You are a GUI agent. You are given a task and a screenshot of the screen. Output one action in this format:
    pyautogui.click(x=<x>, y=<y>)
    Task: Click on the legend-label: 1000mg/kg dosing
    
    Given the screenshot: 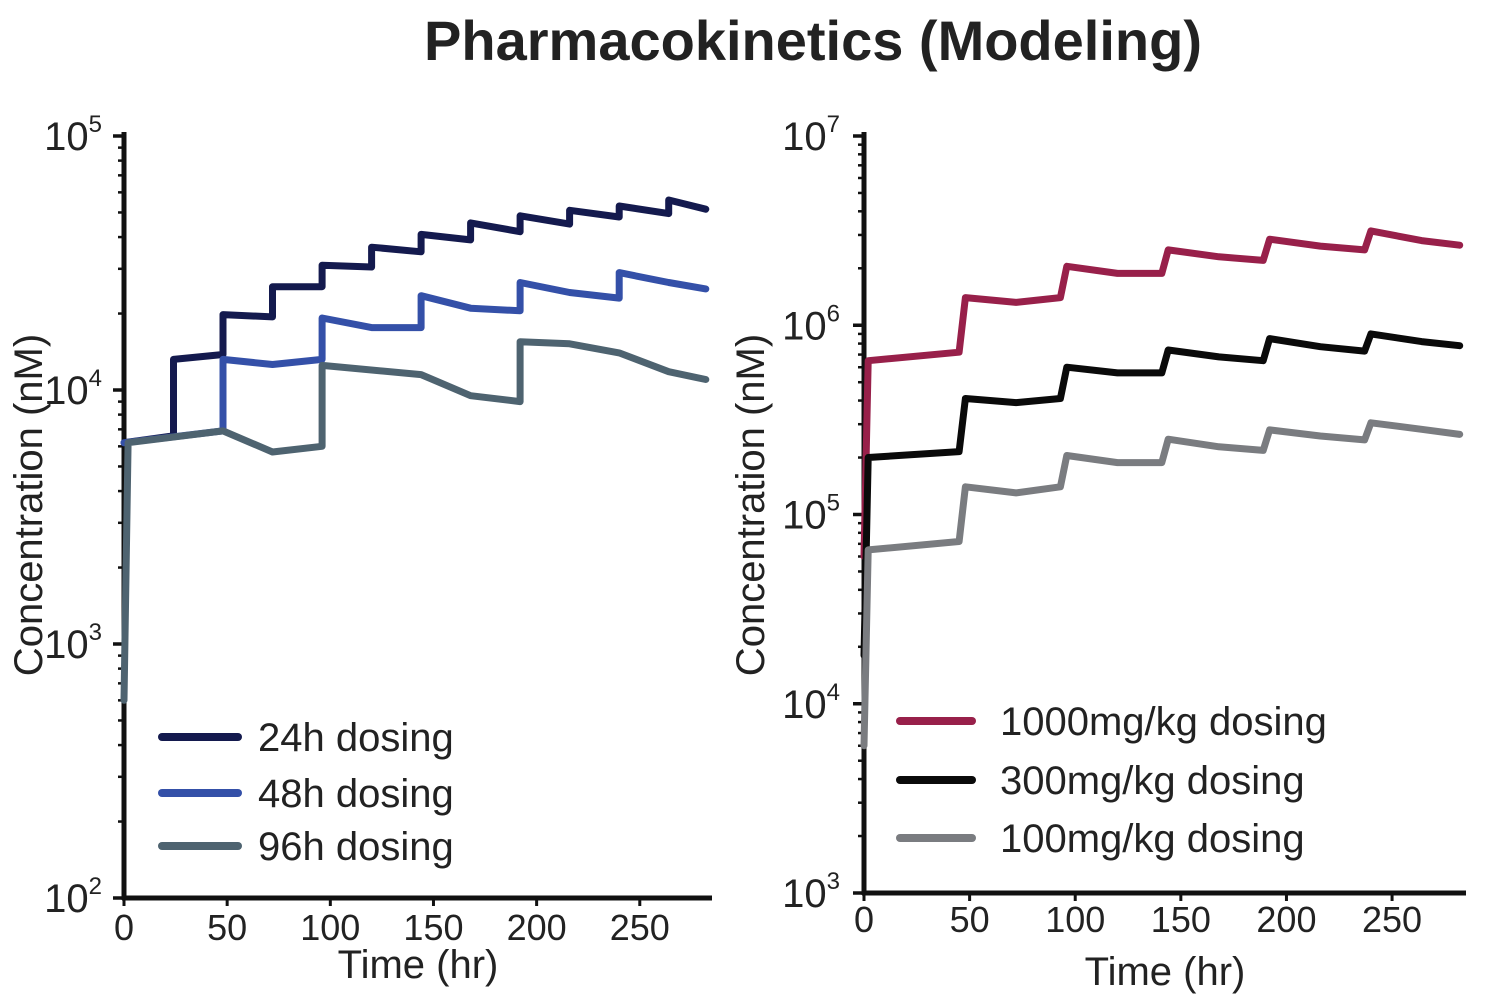 What is the action you would take?
    pyautogui.click(x=1163, y=722)
    